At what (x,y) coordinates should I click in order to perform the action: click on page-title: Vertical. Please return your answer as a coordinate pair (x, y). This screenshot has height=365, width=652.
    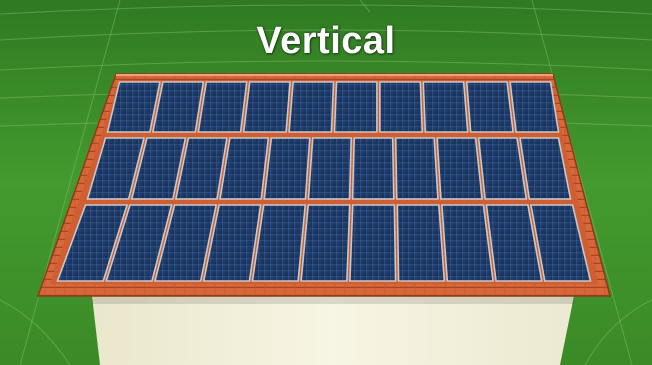
    Looking at the image, I should click on (326, 41).